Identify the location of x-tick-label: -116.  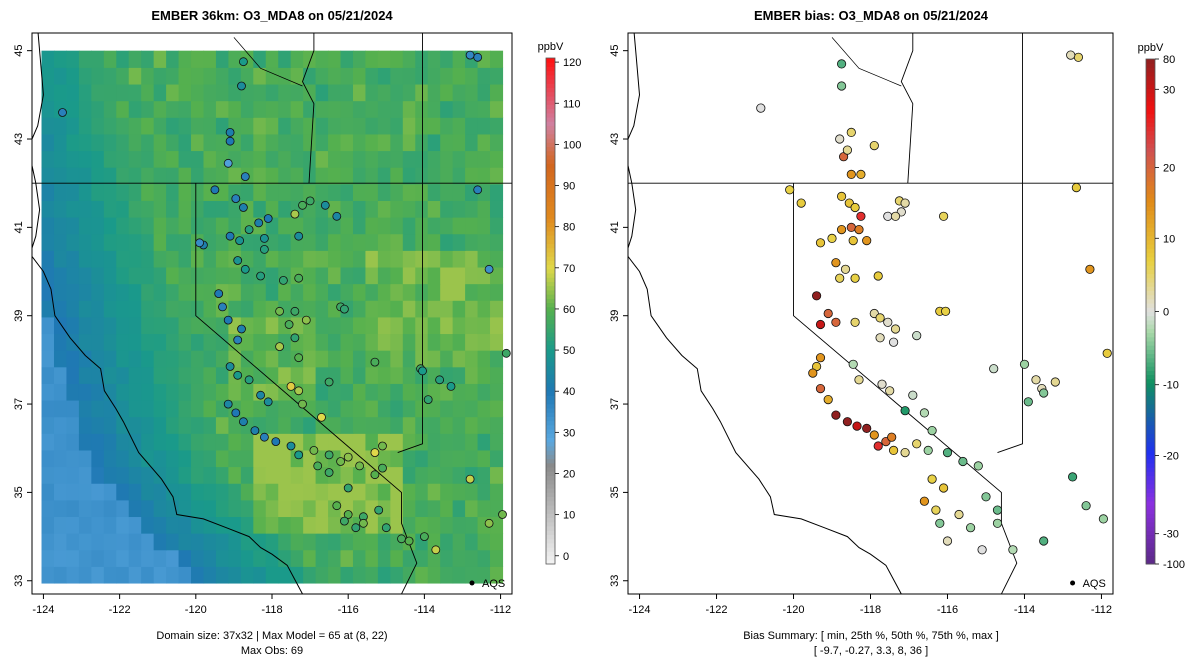
(947, 610).